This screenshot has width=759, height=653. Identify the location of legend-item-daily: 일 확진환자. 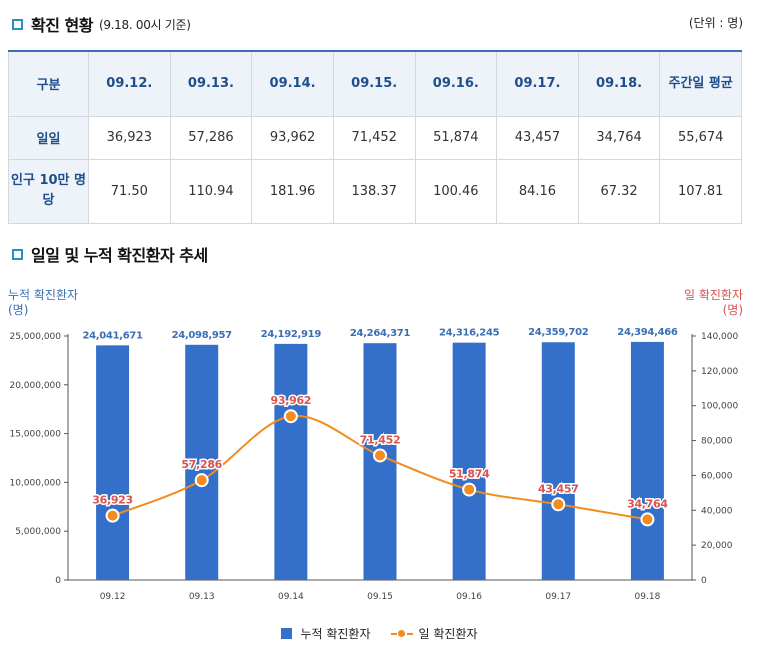
(434, 633).